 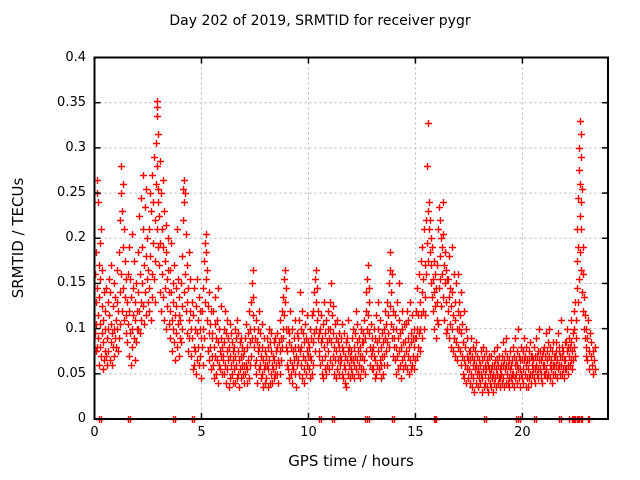 I want to click on x-tick-label: 20, so click(x=522, y=432).